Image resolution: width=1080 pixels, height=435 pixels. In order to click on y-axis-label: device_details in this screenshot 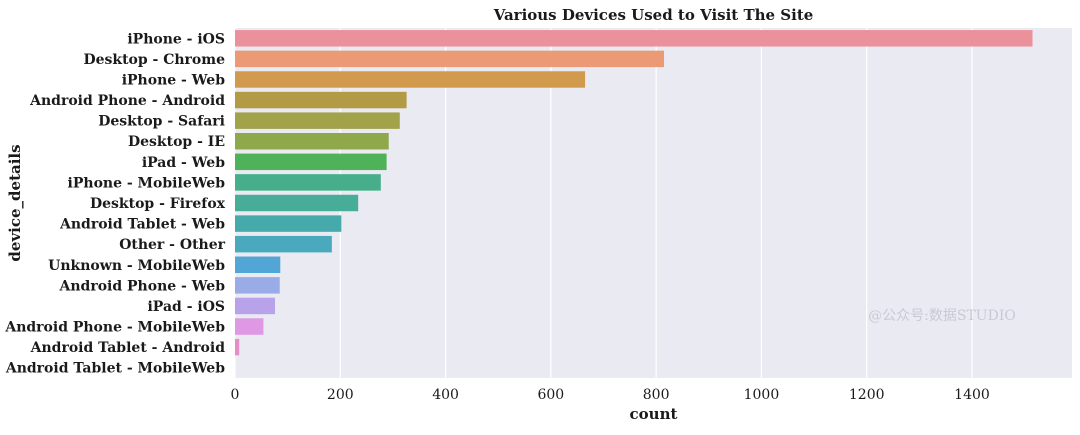, I will do `click(15, 202)`.